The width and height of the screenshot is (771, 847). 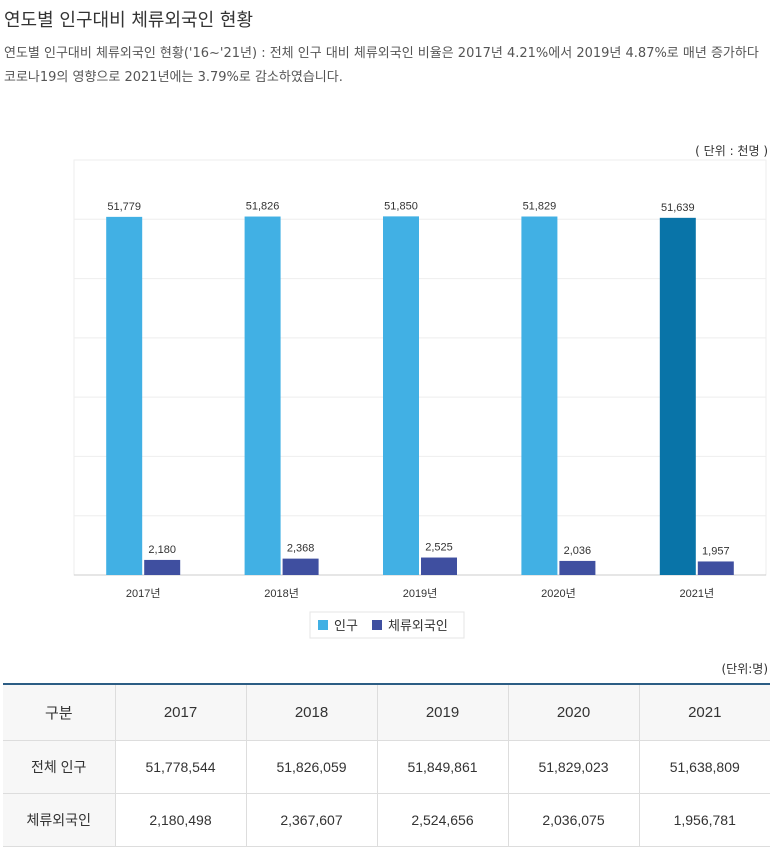 I want to click on x-tick-label: 2017년, so click(x=143, y=593).